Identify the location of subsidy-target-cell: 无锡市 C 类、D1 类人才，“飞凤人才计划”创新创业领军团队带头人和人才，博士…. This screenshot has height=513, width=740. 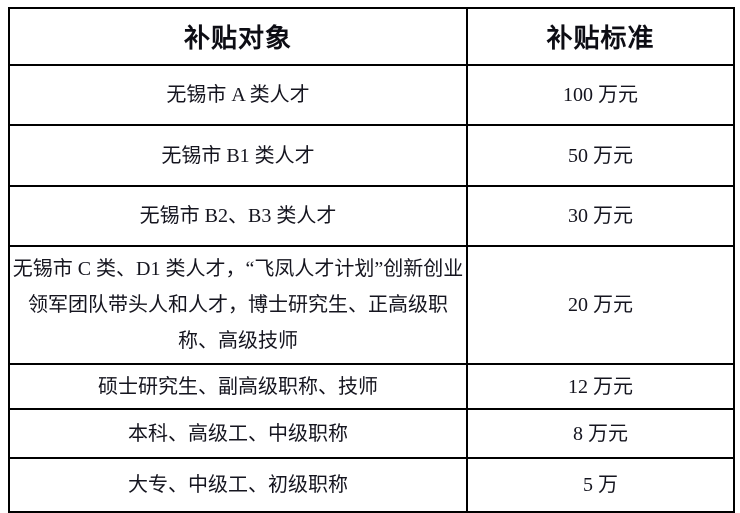
(238, 305).